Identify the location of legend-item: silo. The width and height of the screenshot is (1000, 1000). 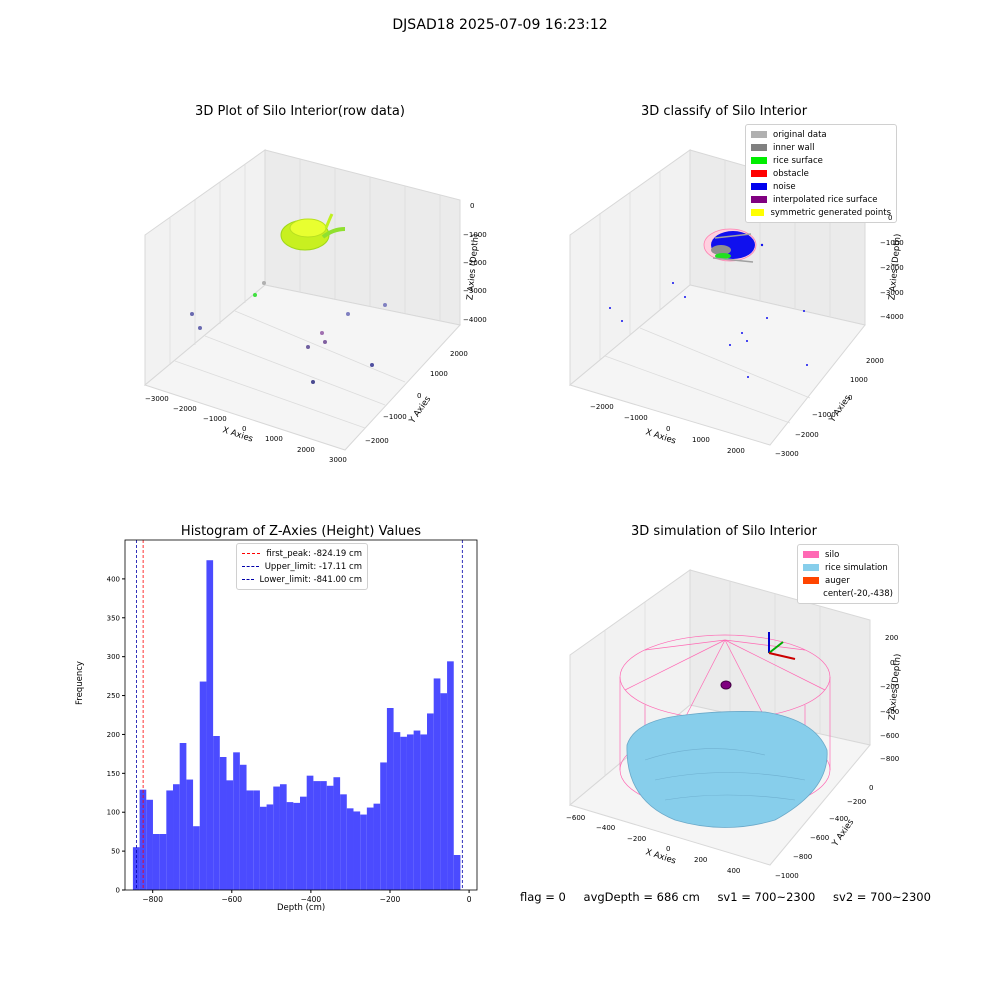
(848, 554).